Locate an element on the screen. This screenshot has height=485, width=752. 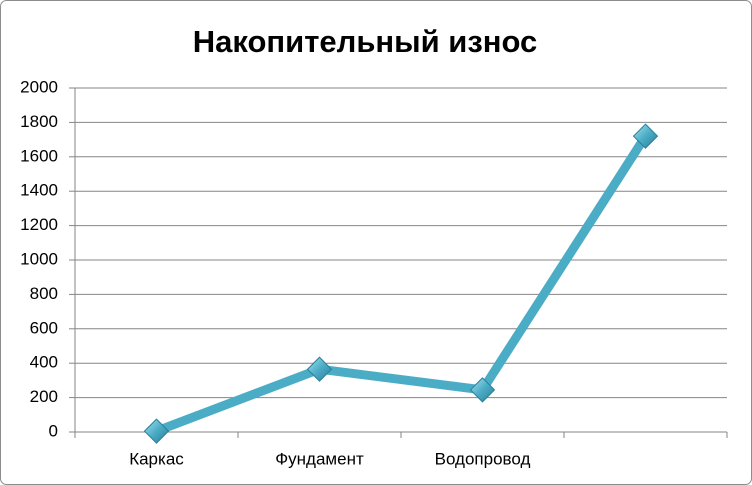
x-tick-label: Каркас is located at coordinates (156, 458).